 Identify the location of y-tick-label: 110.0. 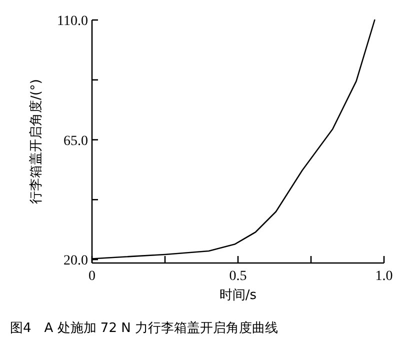
(72, 21).